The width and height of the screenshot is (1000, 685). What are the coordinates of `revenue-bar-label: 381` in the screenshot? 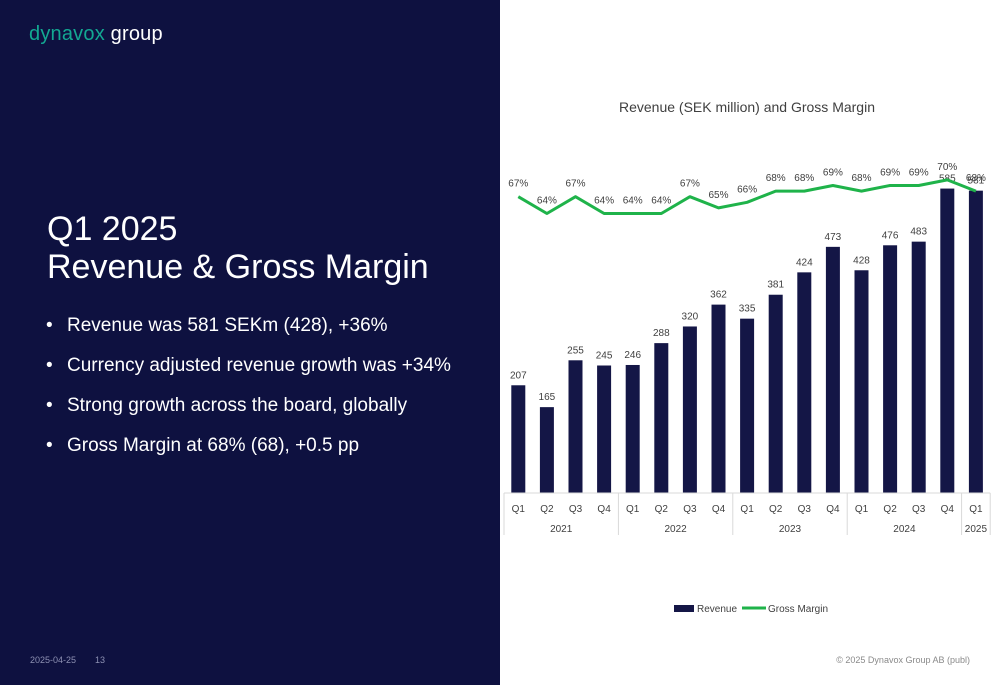 It's located at (775, 285).